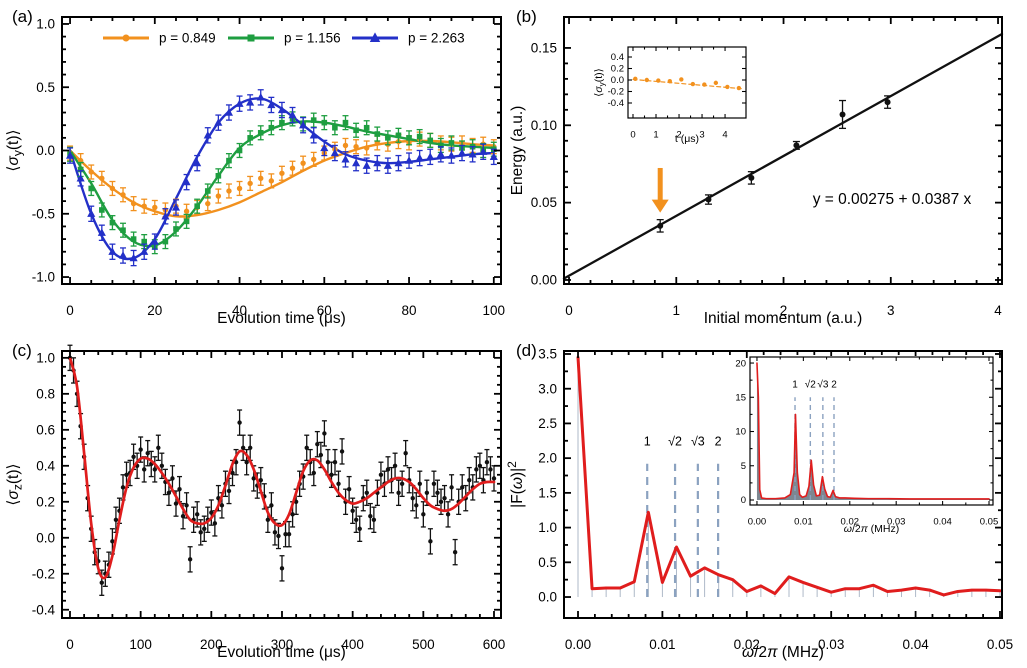 Image resolution: width=1027 pixels, height=668 pixels. I want to click on a-legend: p = 0.849 p = 1.156 p = 2.263, so click(284, 38).